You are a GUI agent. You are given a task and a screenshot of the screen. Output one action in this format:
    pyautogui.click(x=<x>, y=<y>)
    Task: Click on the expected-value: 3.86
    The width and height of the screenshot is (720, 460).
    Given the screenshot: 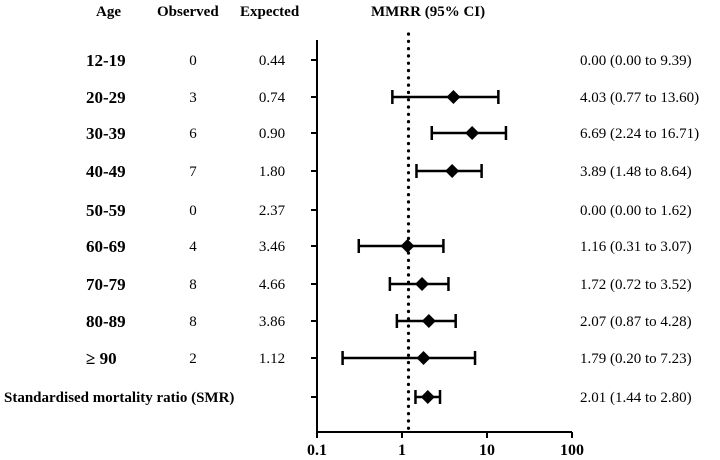 What is the action you would take?
    pyautogui.click(x=272, y=322)
    